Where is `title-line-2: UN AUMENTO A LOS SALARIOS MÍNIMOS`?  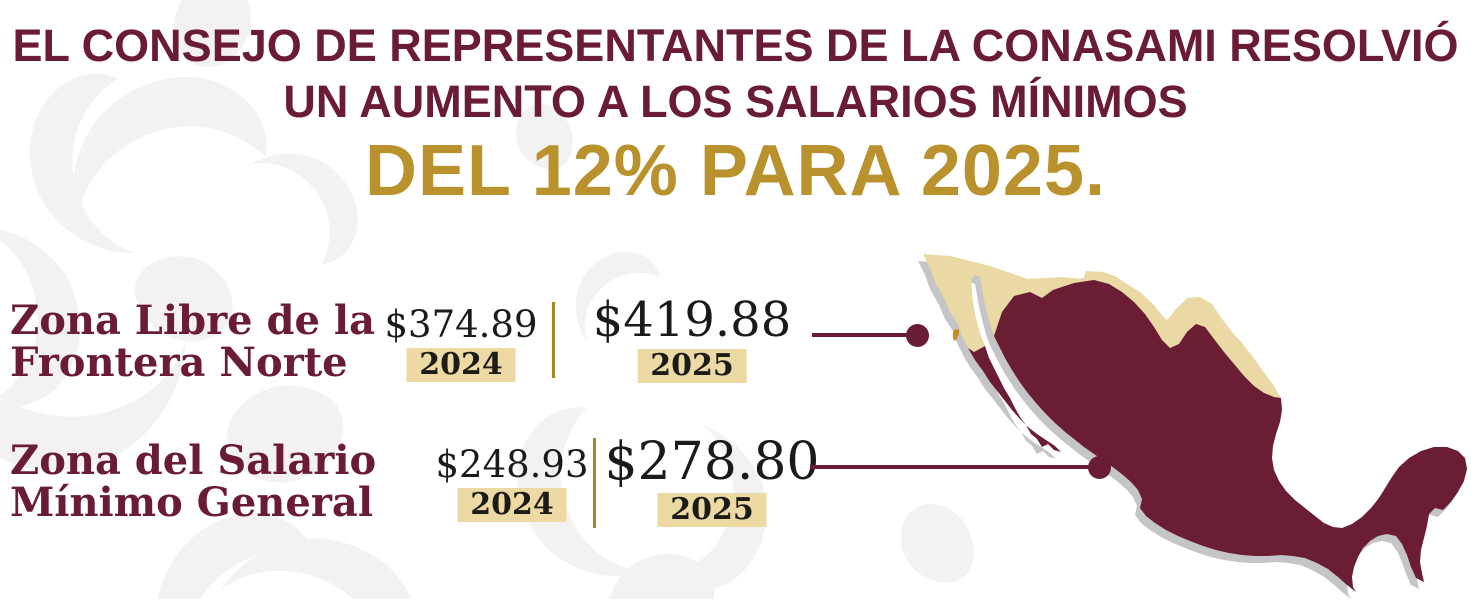 title-line-2: UN AUMENTO A LOS SALARIOS MÍNIMOS is located at coordinates (735, 101).